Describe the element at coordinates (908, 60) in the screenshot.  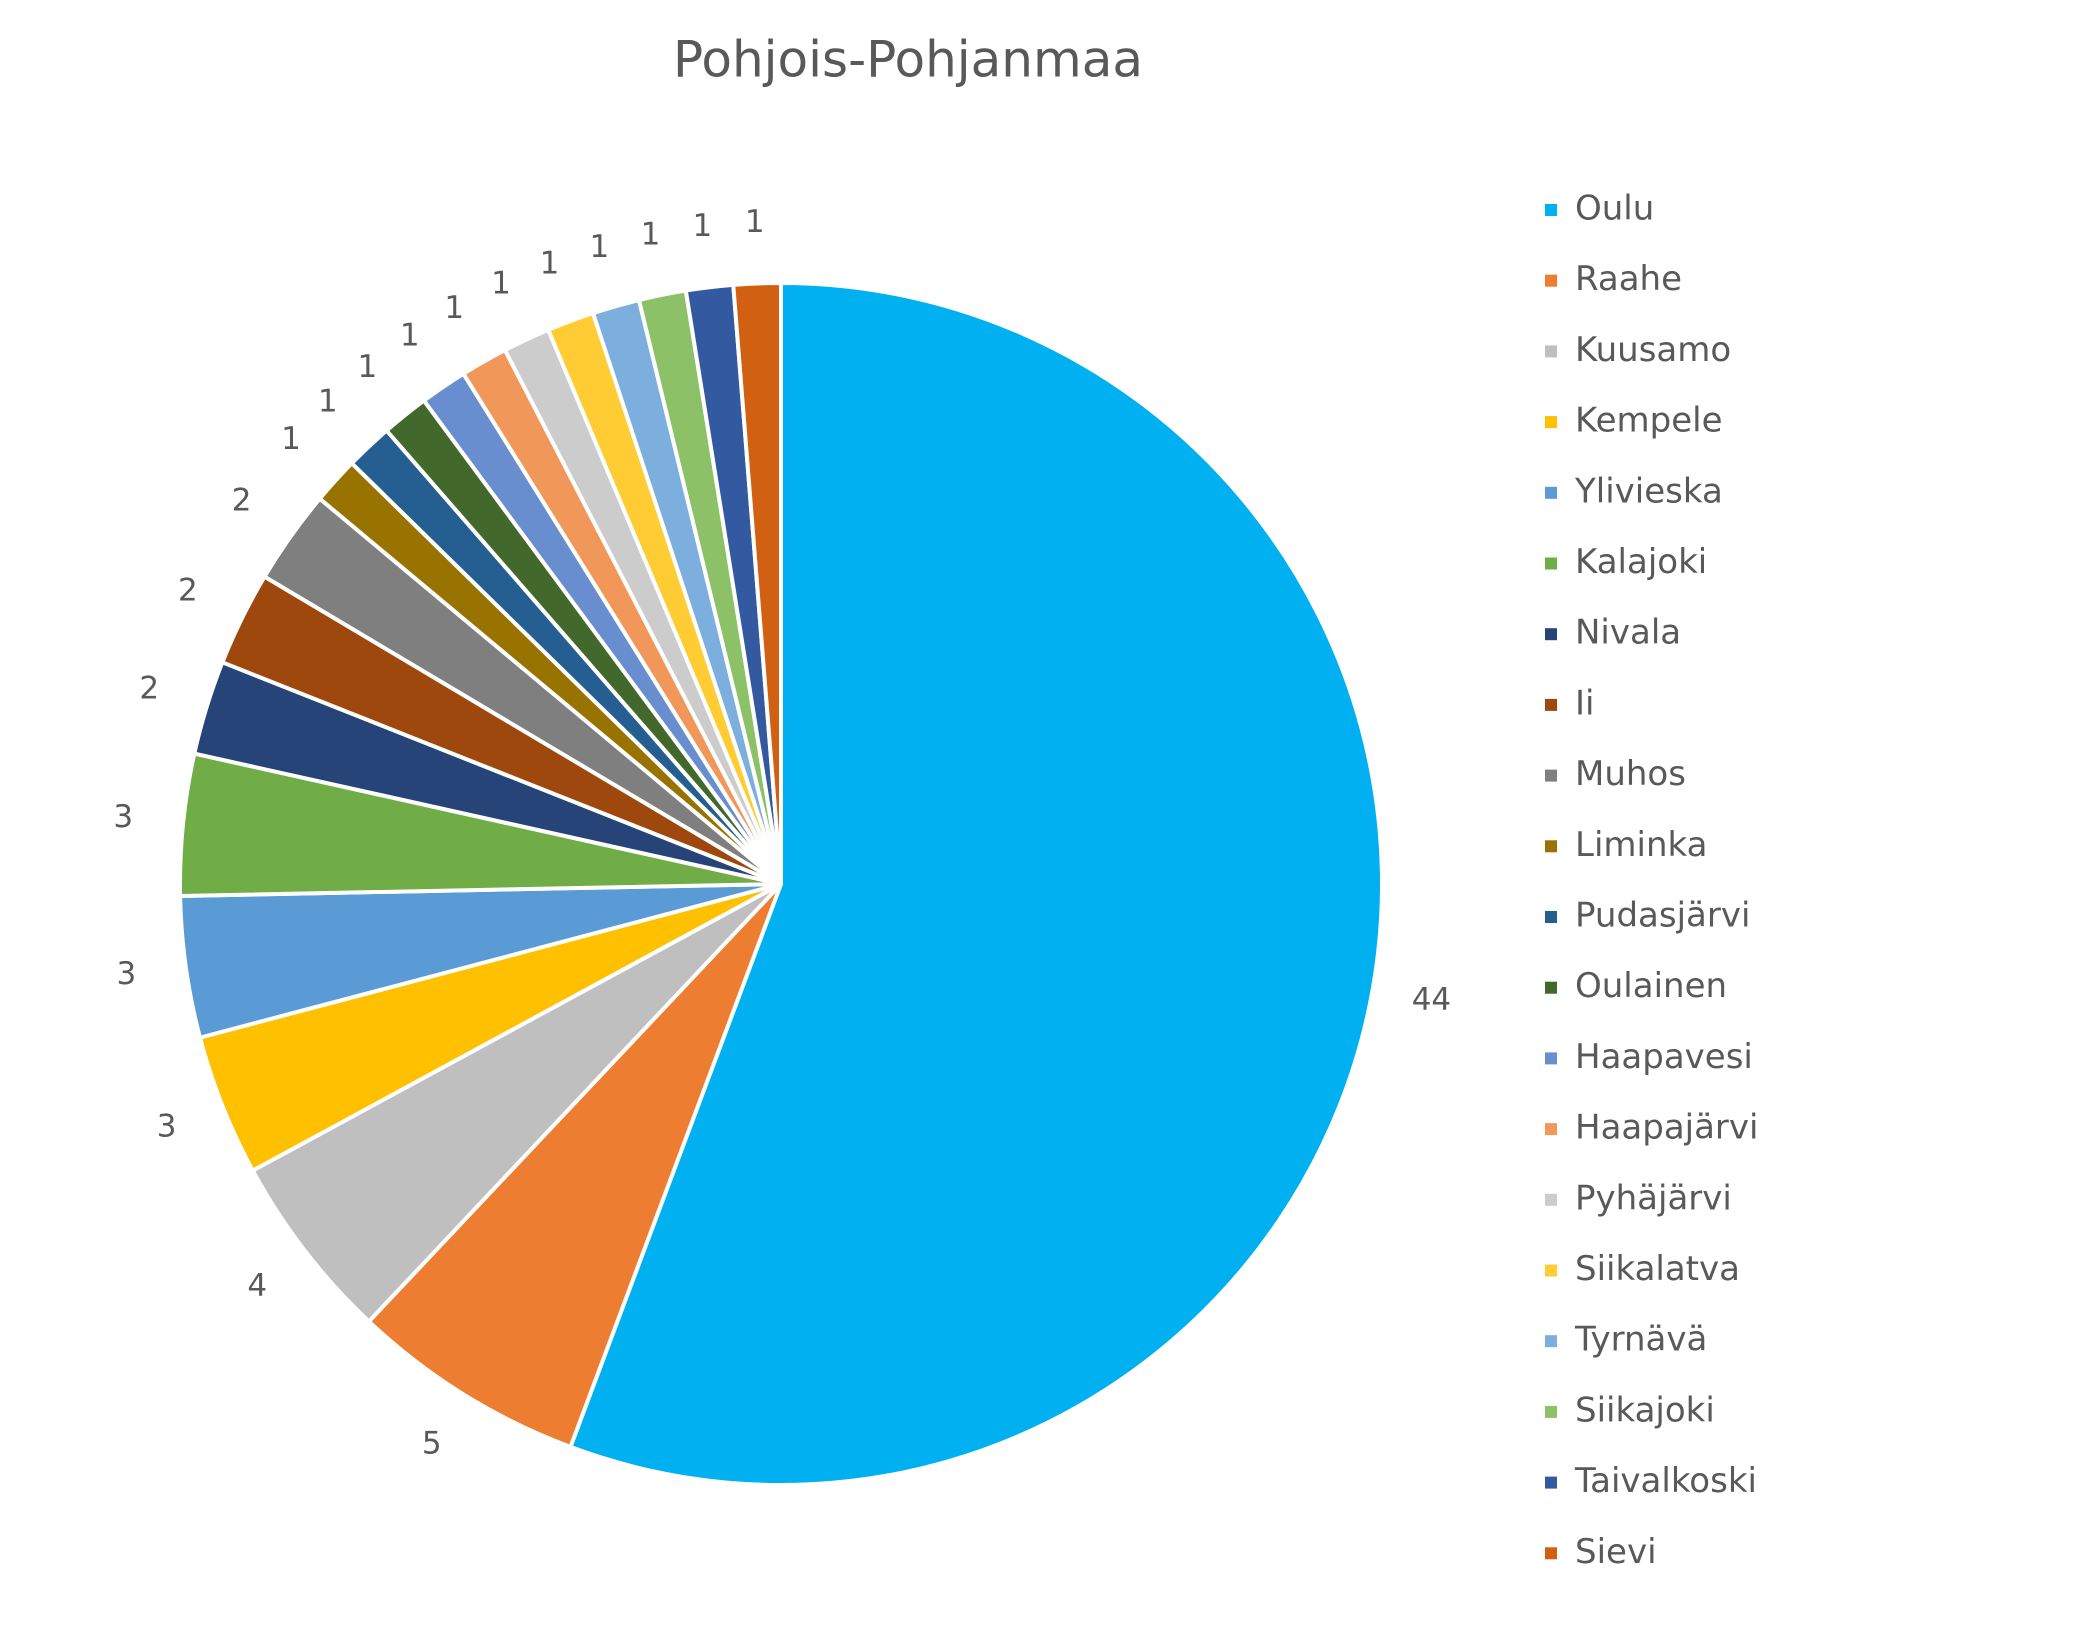
I see `chart-title: Pohjois-Pohjanmaa` at that location.